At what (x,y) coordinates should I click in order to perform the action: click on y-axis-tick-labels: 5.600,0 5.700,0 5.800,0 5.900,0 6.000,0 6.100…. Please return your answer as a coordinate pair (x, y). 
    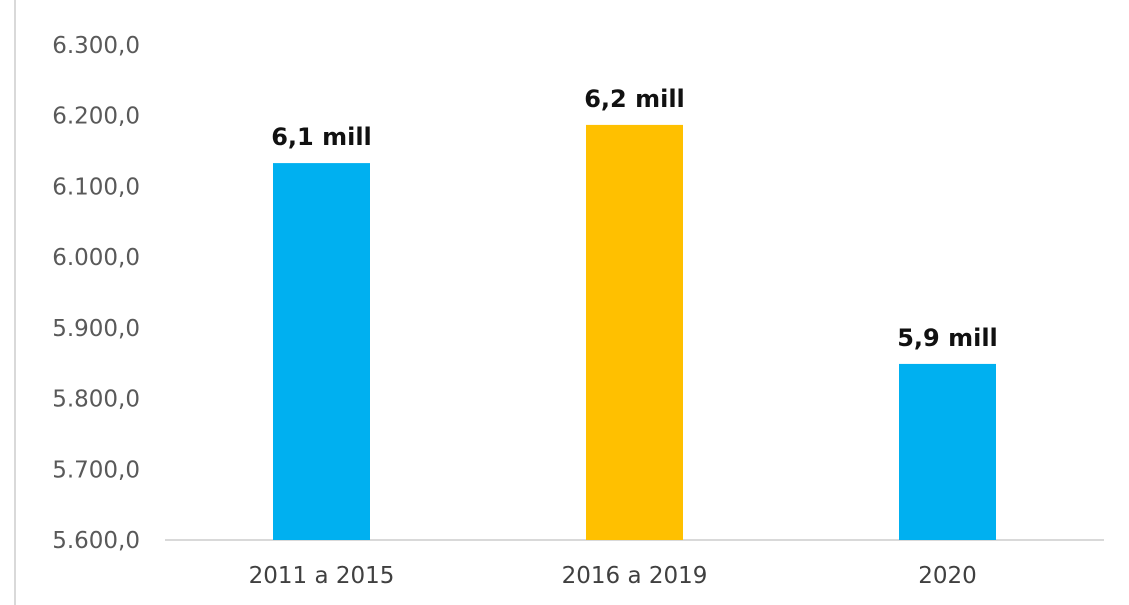
    Looking at the image, I should click on (96, 293).